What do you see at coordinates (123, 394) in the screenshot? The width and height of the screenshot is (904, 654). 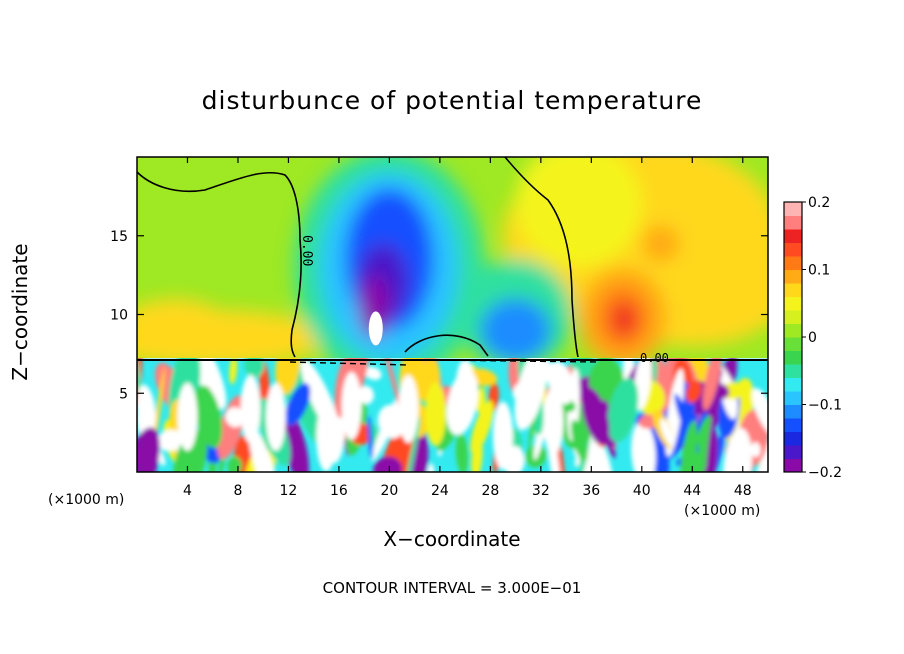 I see `y-tick-label: 5` at bounding box center [123, 394].